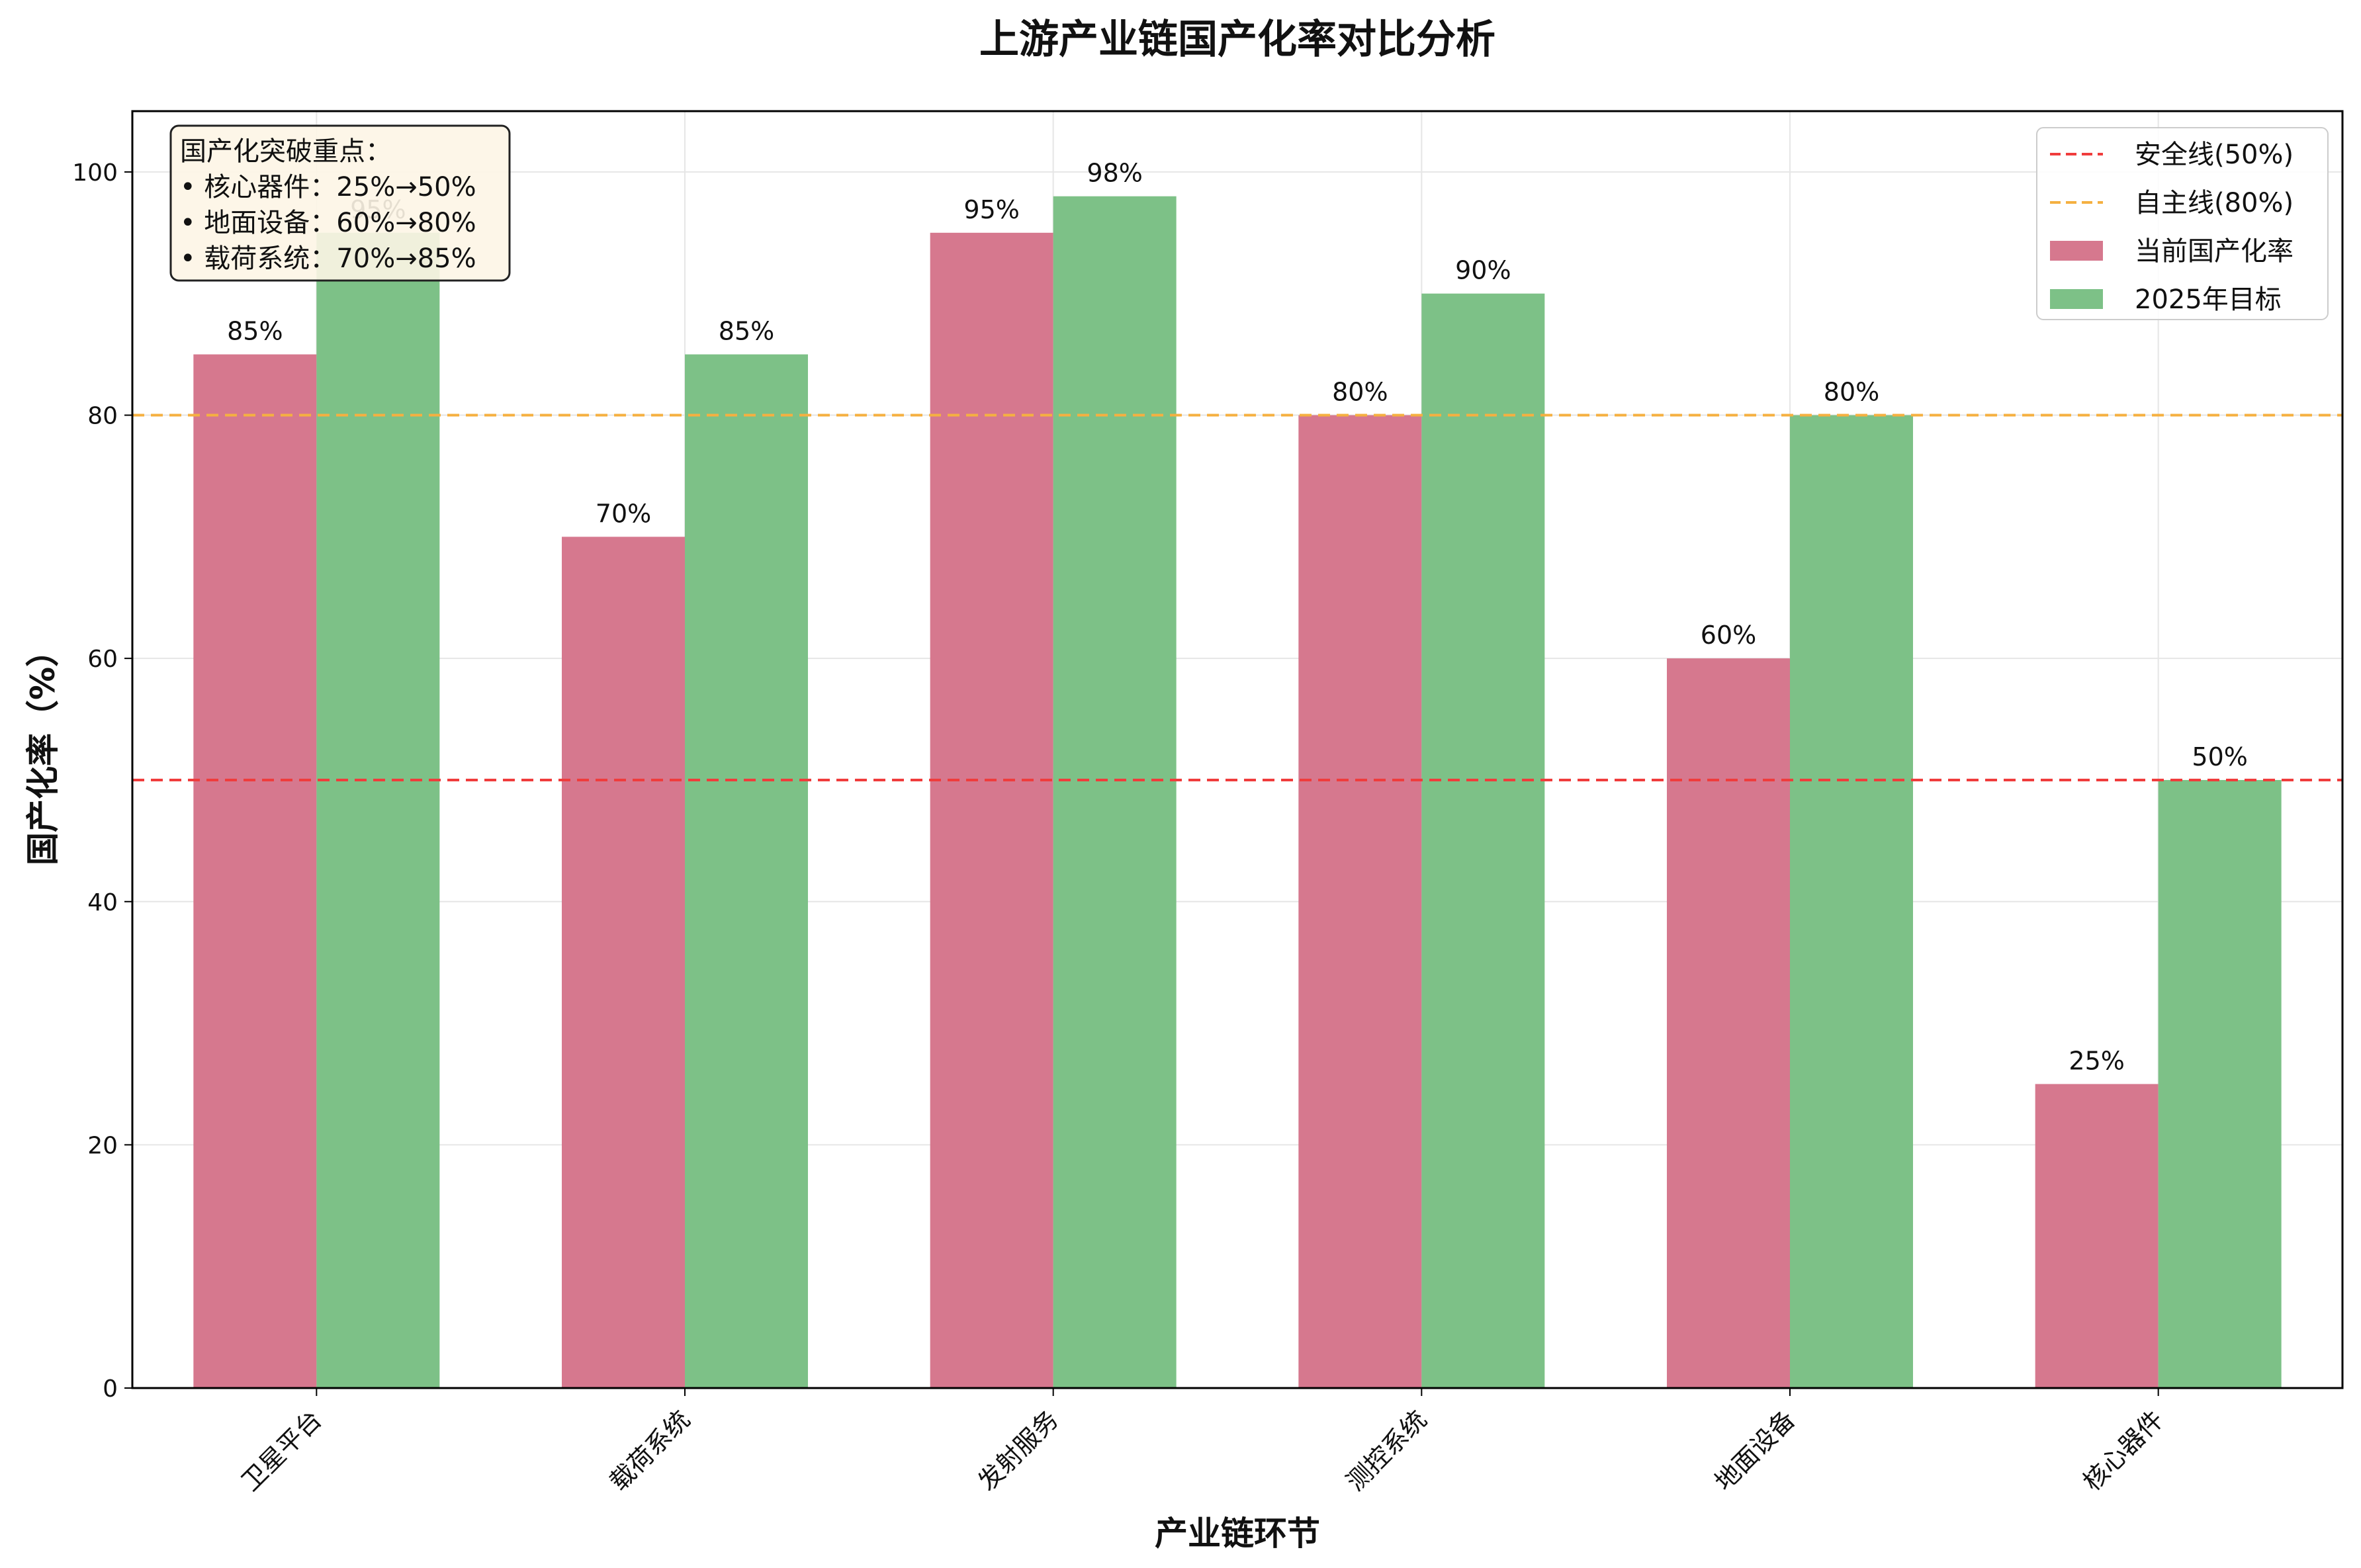 The image size is (2361, 1568). Describe the element at coordinates (282, 1451) in the screenshot. I see `x-tick-label: 卫星平台` at that location.